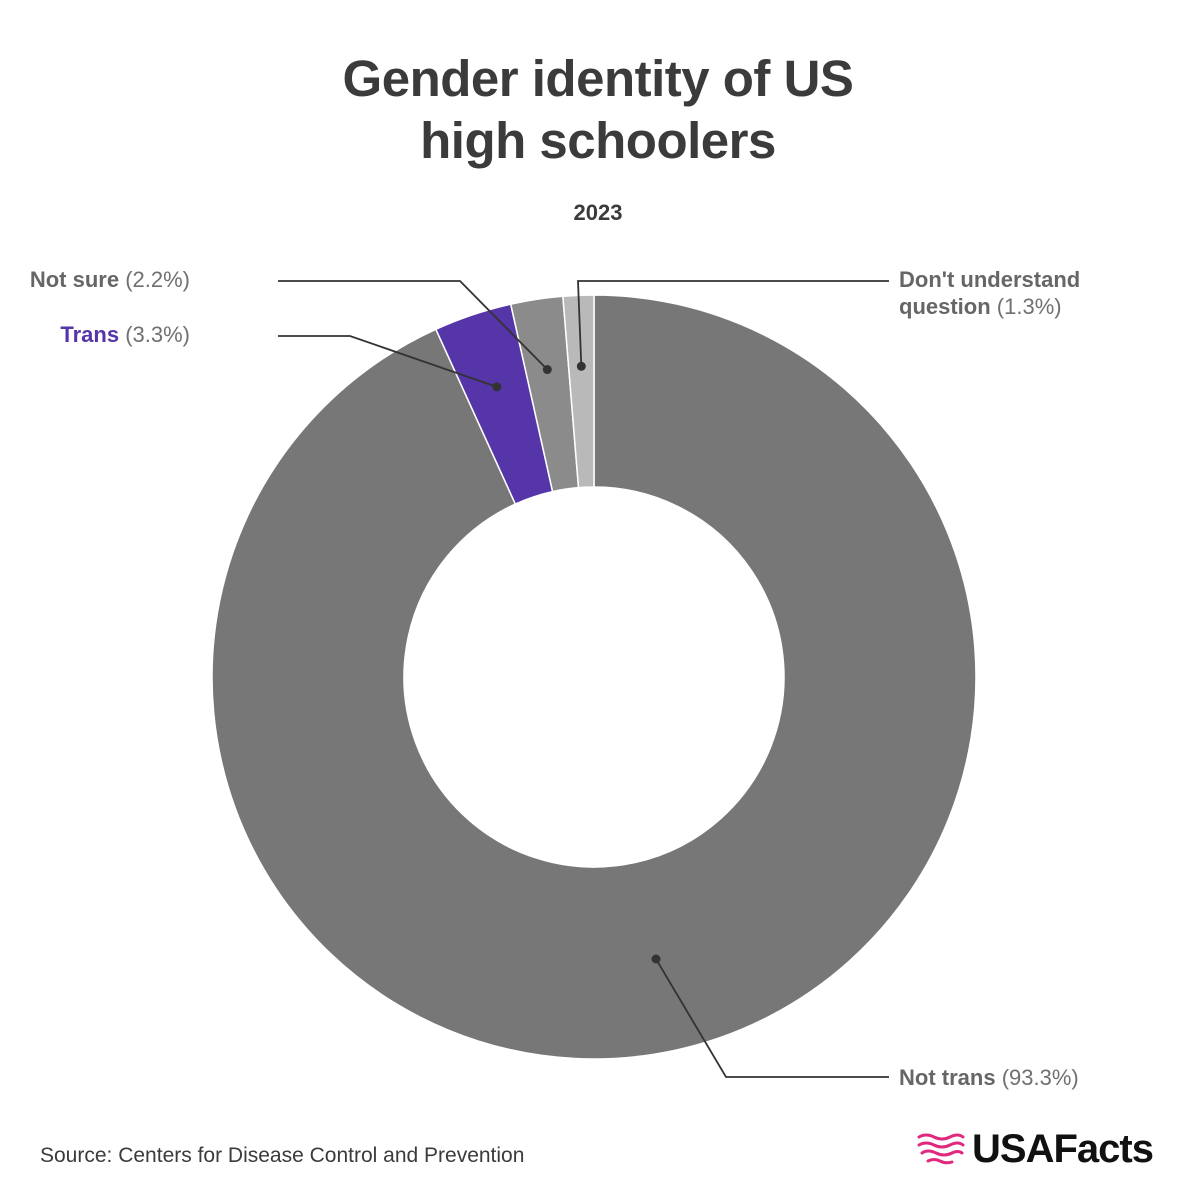  What do you see at coordinates (1063, 1148) in the screenshot?
I see `logo-text: USAFacts` at bounding box center [1063, 1148].